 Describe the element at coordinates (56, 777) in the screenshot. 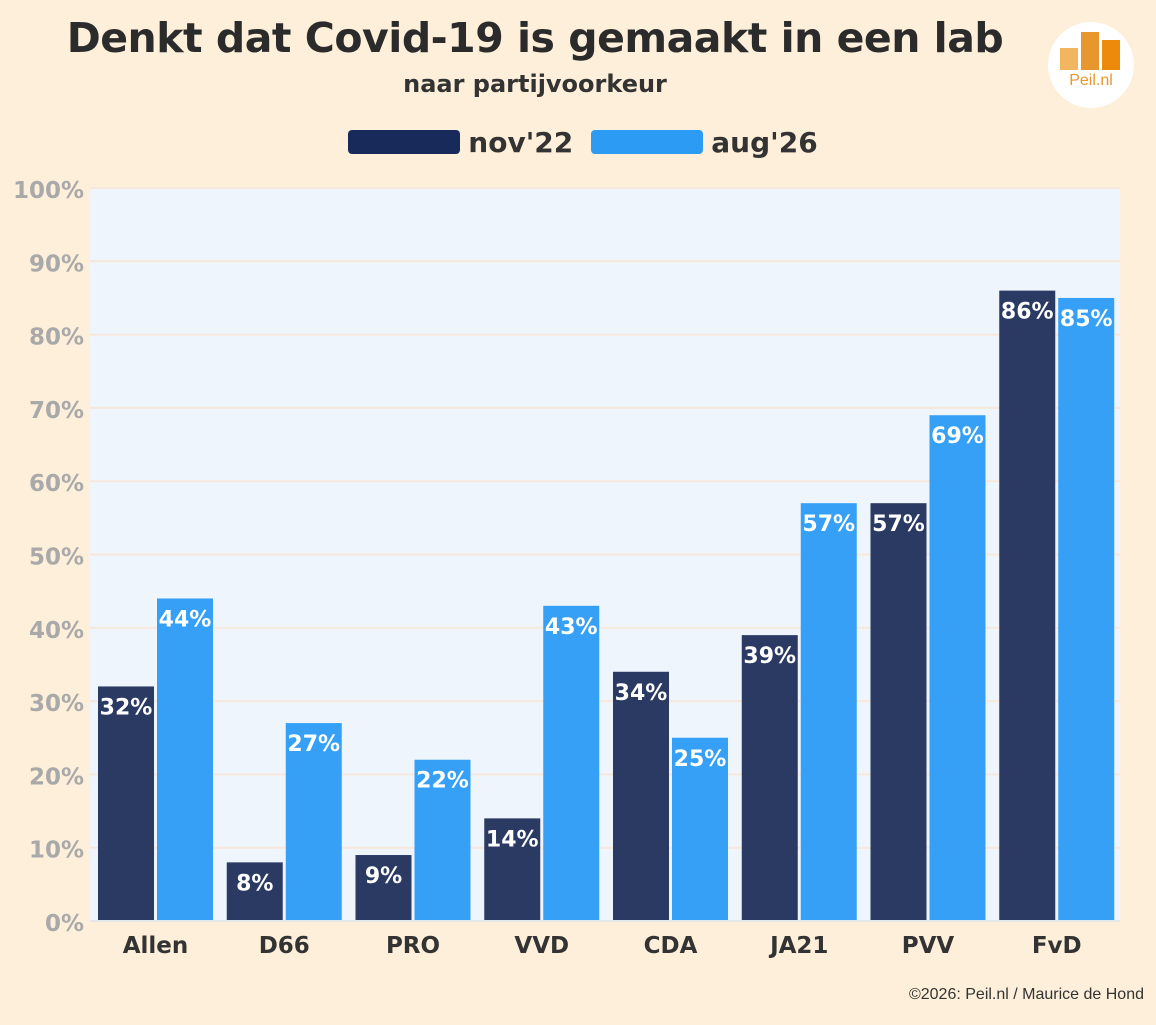

I see `y-tick-label: 20%` at that location.